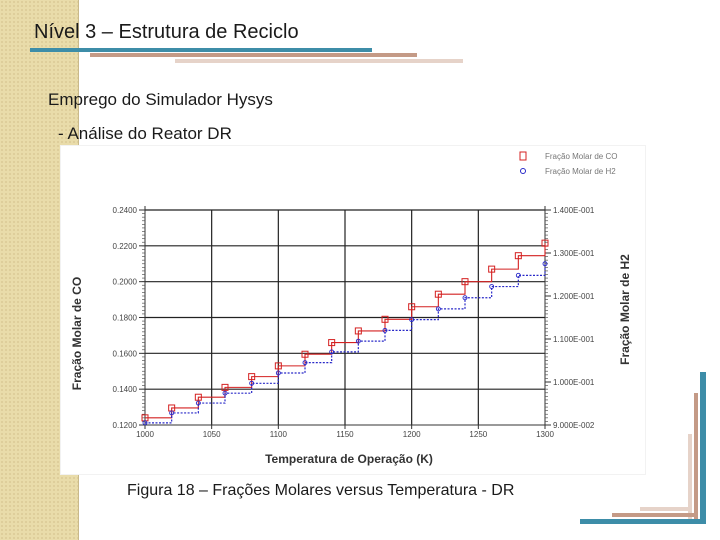 The height and width of the screenshot is (540, 720). Describe the element at coordinates (545, 434) in the screenshot. I see `x-tick-label: 1300` at that location.